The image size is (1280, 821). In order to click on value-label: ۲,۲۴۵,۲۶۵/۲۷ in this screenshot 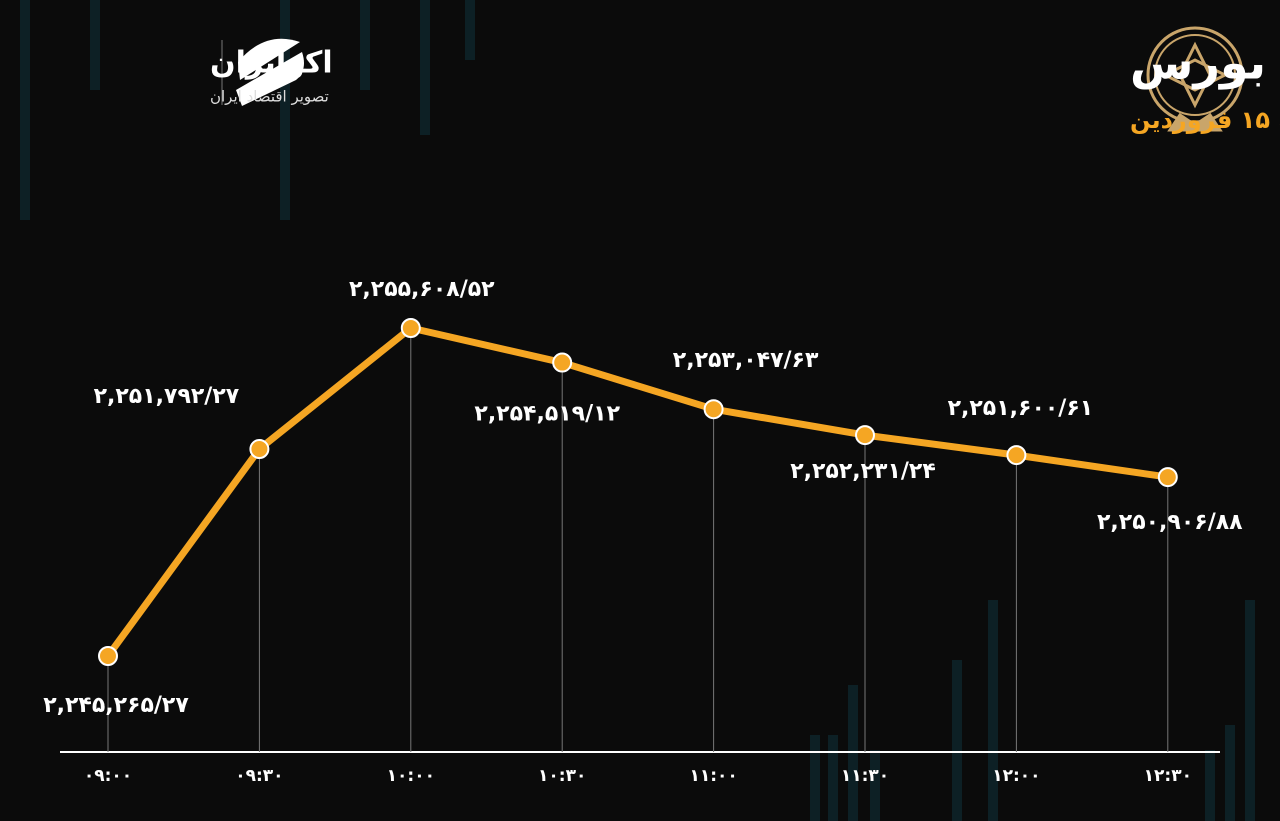, I will do `click(116, 705)`.